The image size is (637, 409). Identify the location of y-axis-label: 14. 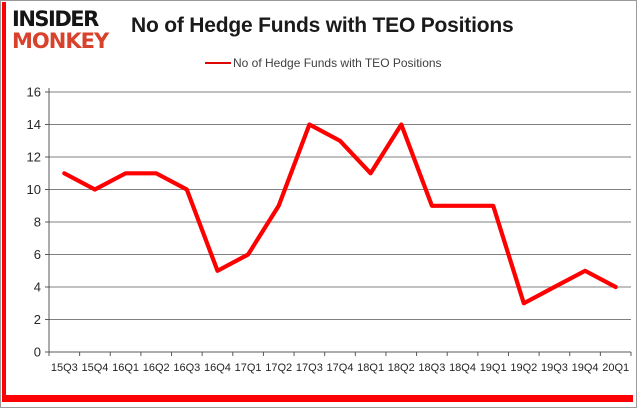
(34, 124).